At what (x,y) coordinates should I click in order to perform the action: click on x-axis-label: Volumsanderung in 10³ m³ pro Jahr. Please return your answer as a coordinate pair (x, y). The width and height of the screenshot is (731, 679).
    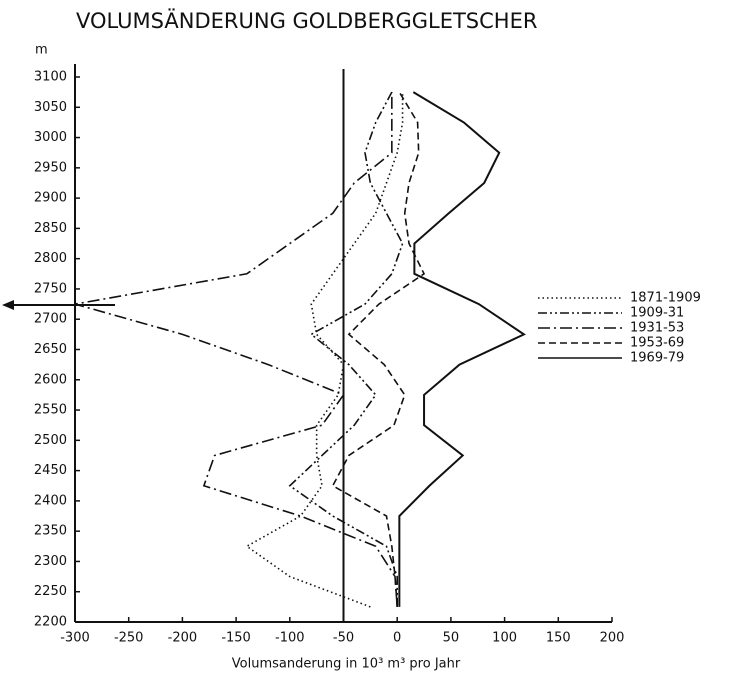
    Looking at the image, I should click on (346, 664).